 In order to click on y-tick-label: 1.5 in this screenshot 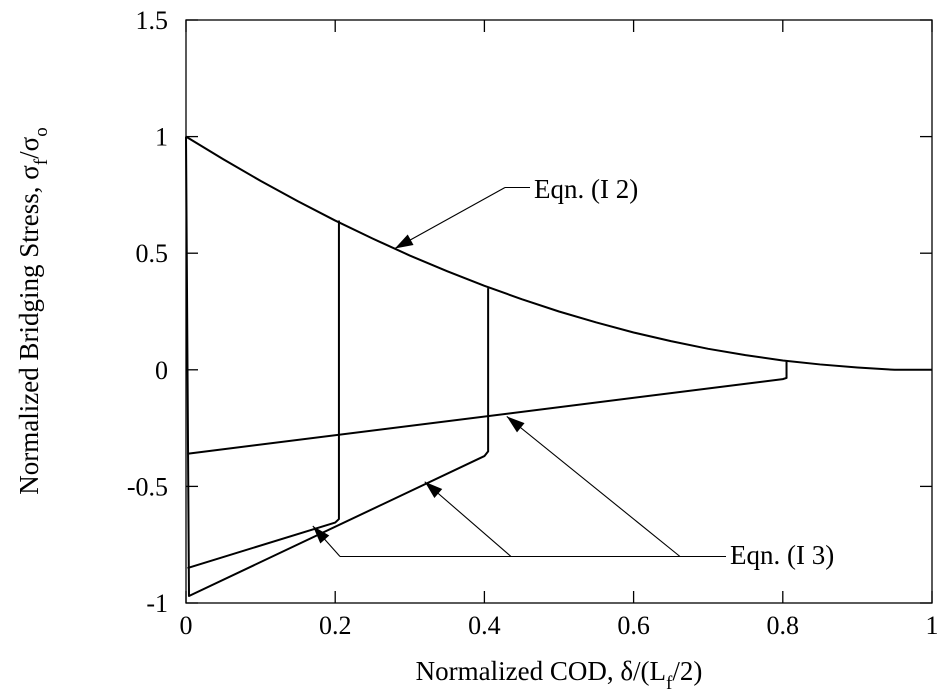, I will do `click(152, 20)`.